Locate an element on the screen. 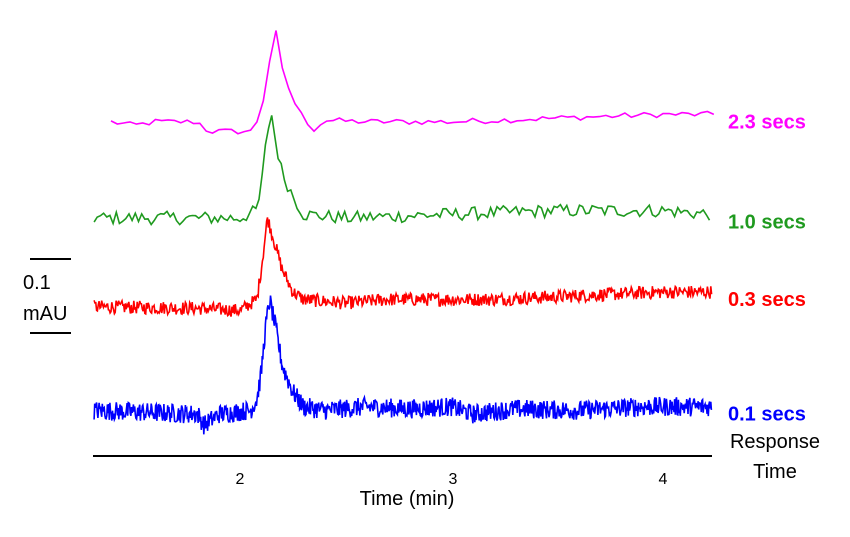 The width and height of the screenshot is (850, 537). legend-title-line2: Time is located at coordinates (775, 472).